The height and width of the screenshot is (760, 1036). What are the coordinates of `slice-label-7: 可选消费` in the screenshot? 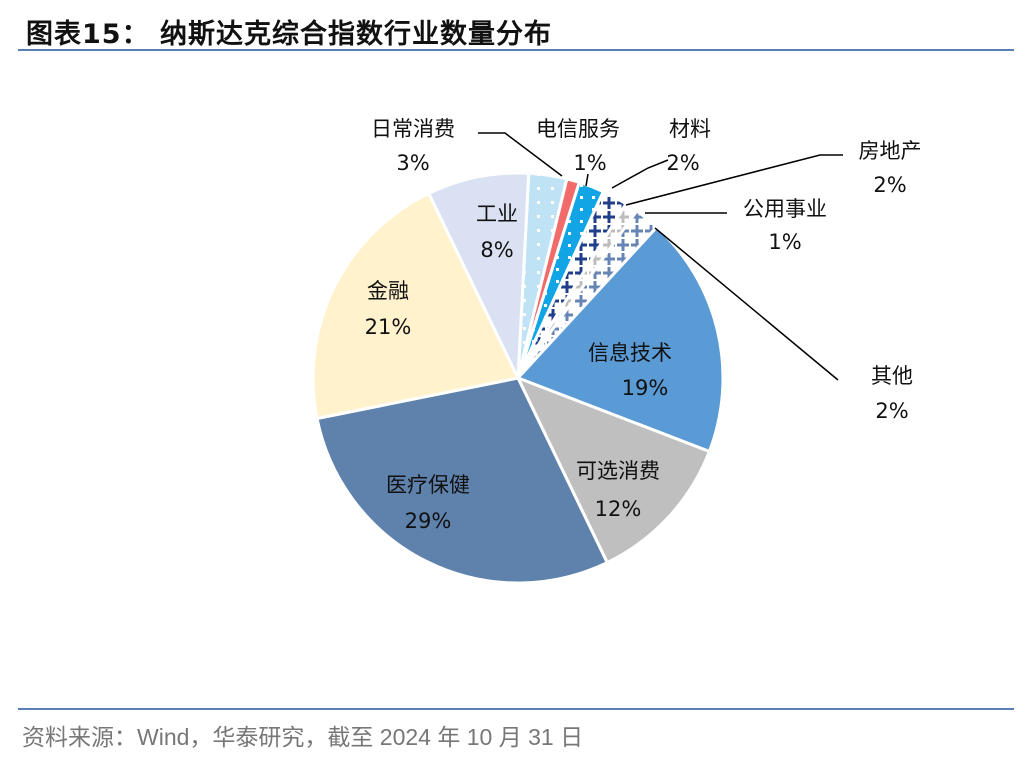 It's located at (618, 471).